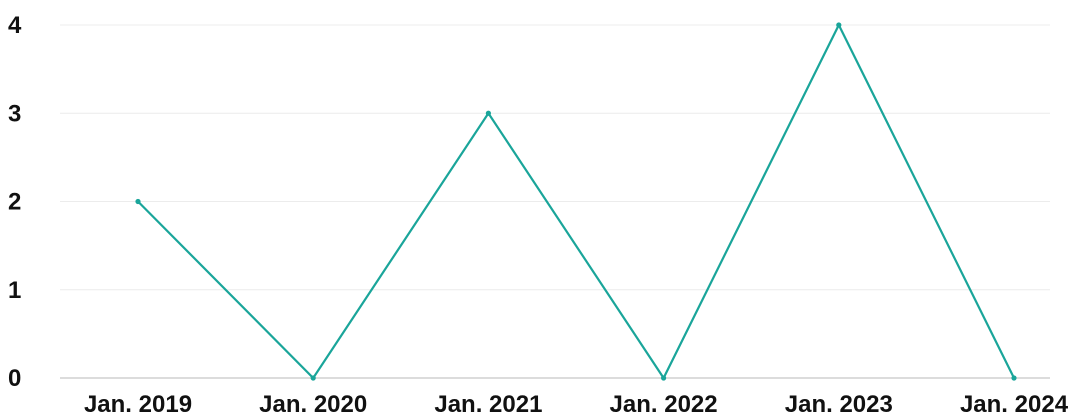 This screenshot has height=418, width=1084. I want to click on y-tick-label: 4, so click(15, 25).